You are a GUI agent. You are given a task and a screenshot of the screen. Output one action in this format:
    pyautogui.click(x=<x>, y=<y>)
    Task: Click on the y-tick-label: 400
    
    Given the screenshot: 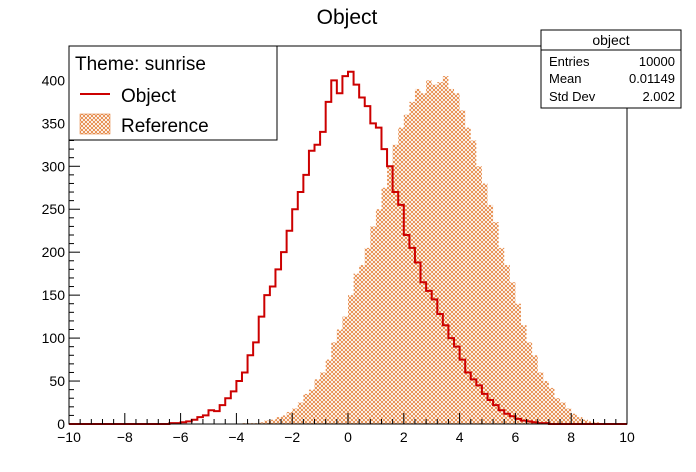 What is the action you would take?
    pyautogui.click(x=54, y=80)
    